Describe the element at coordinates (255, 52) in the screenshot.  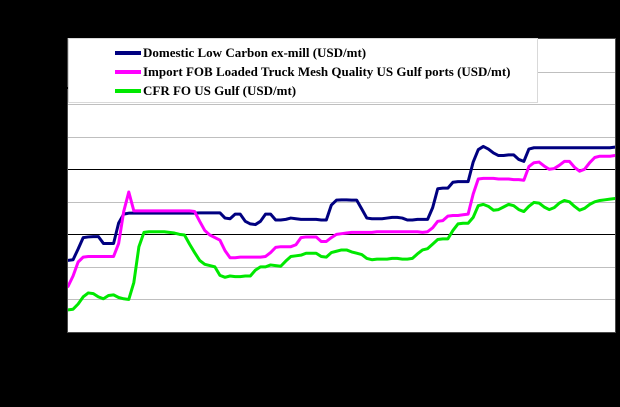
I see `legend-label-domestic: Domestic Low Carbon ex-mill (USD/mt)` at that location.